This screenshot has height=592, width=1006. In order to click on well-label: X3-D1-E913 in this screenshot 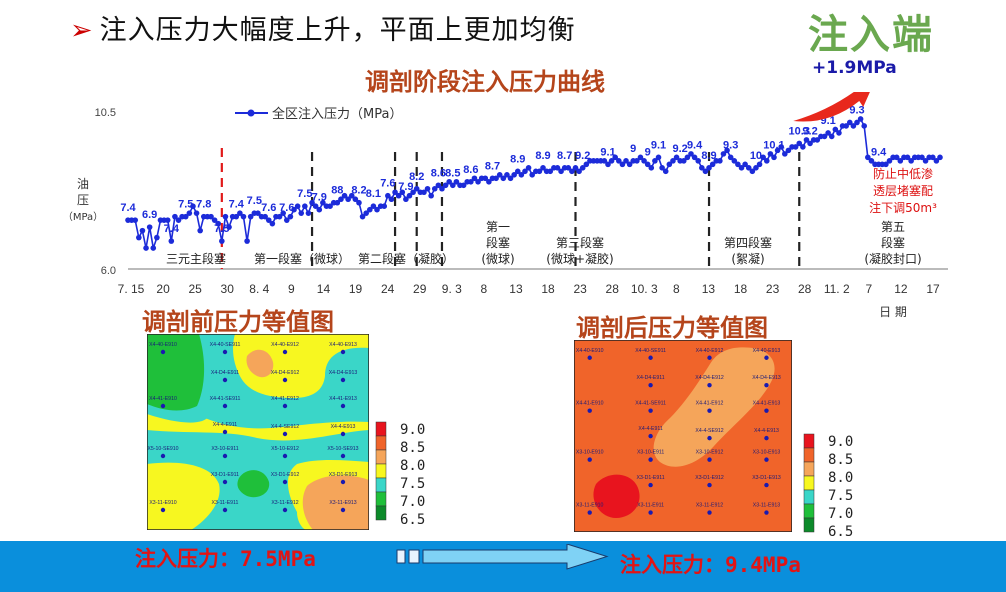, I will do `click(343, 475)`.